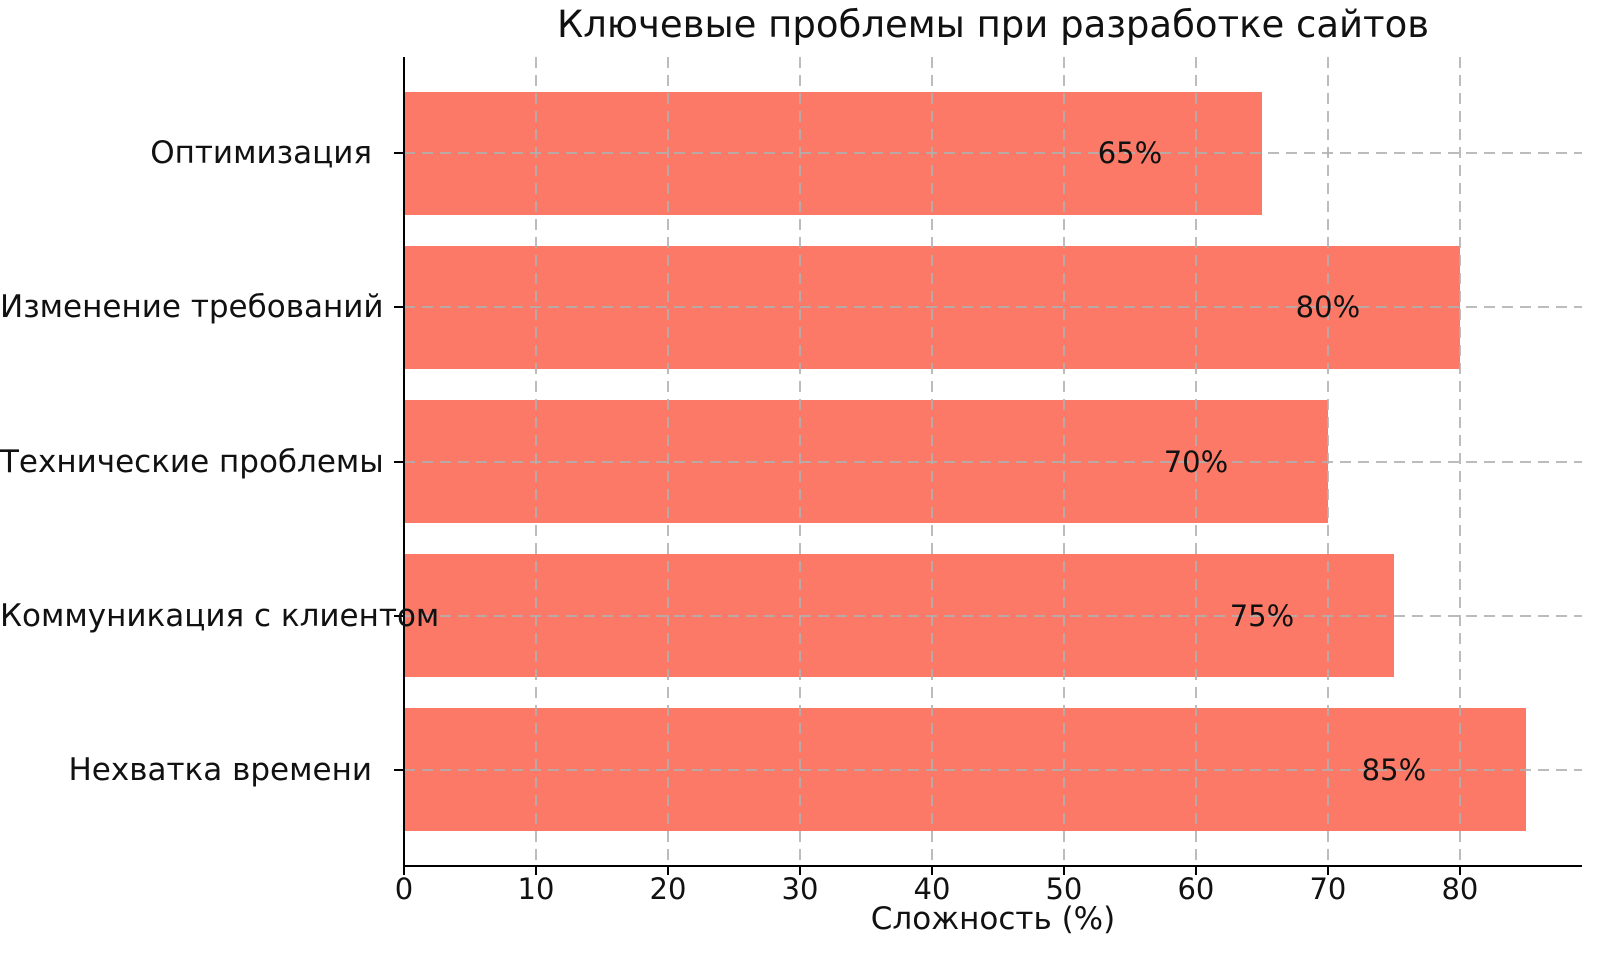 This screenshot has height=954, width=1600. What do you see at coordinates (261, 153) in the screenshot?
I see `category-tick-label: Оптимизация` at bounding box center [261, 153].